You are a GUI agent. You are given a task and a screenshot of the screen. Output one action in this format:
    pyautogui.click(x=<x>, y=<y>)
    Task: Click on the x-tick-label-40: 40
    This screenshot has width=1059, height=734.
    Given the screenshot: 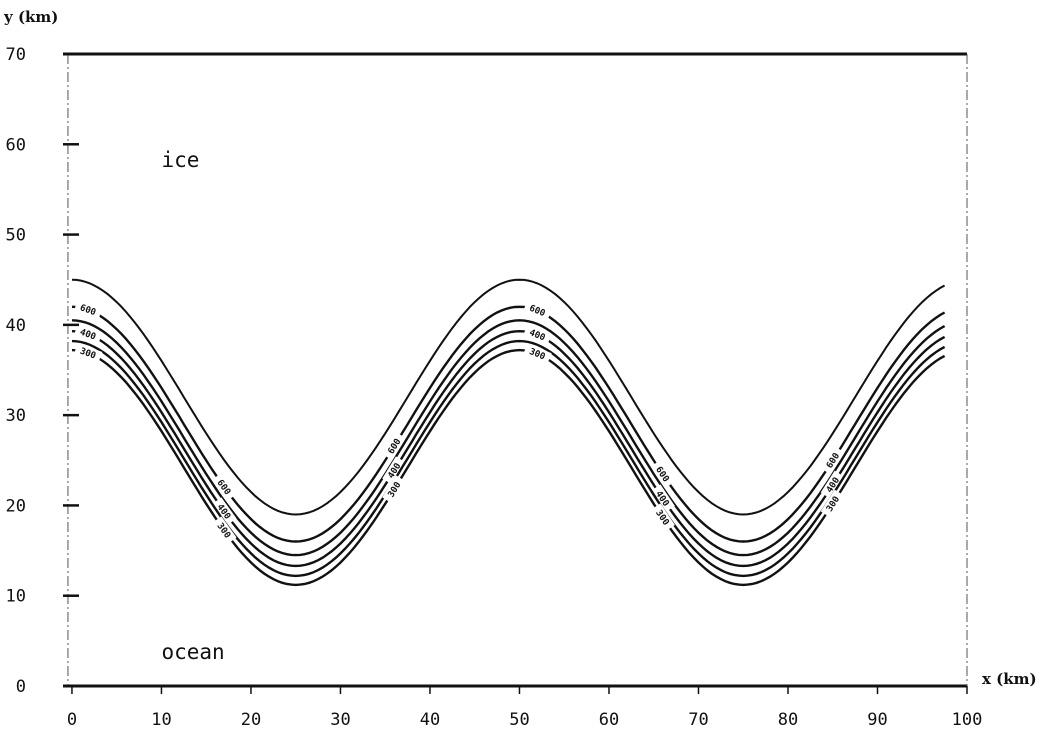 What is the action you would take?
    pyautogui.click(x=430, y=720)
    